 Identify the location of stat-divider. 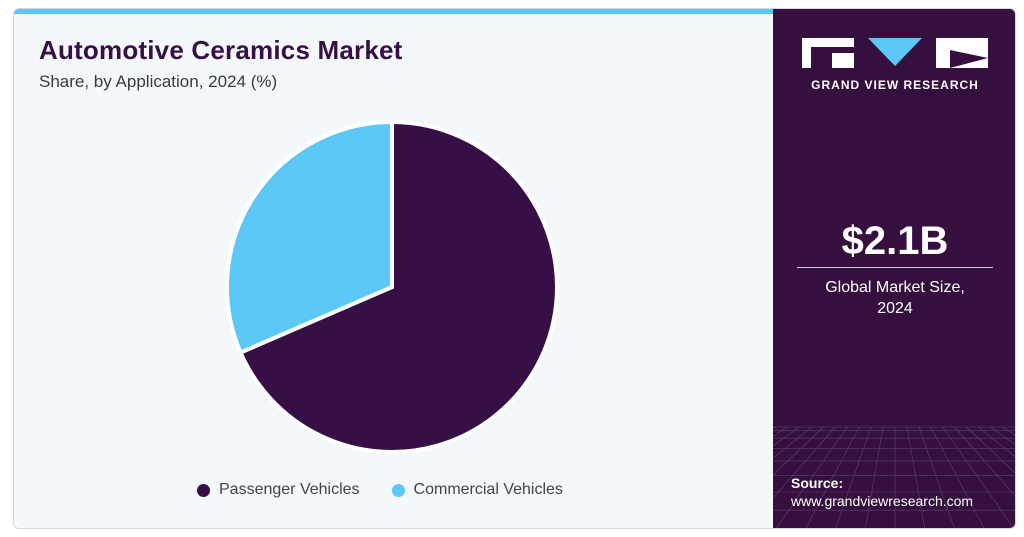
(895, 267).